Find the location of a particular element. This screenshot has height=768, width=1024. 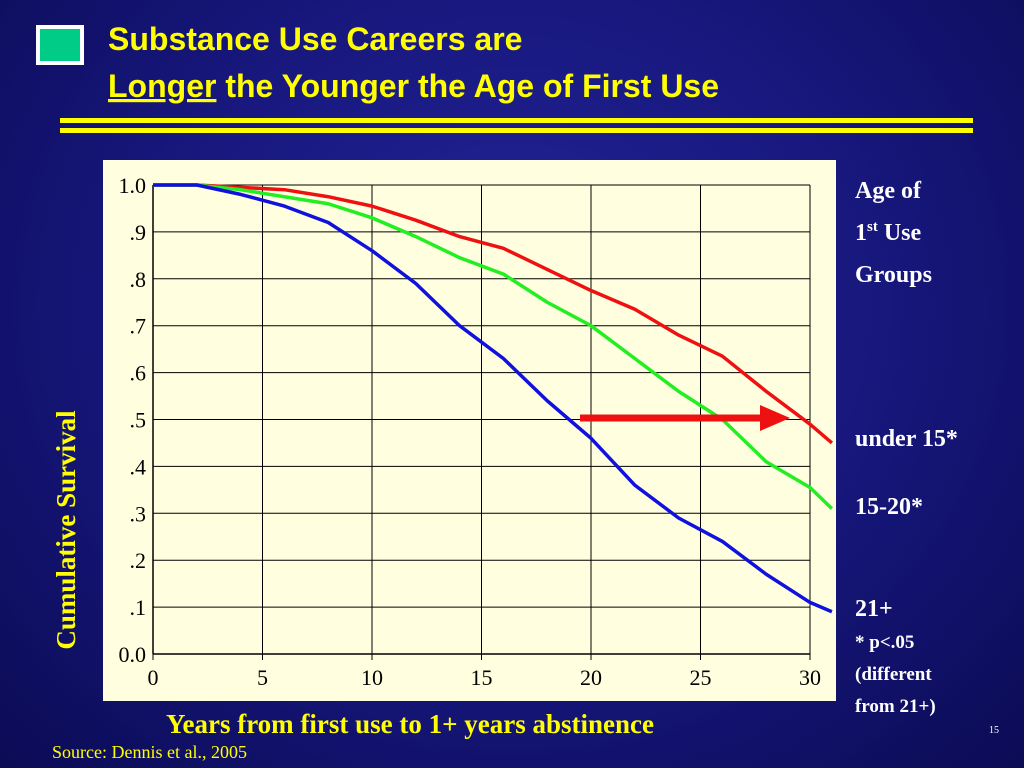

legend-title-ordinal: 1 is located at coordinates (861, 233).